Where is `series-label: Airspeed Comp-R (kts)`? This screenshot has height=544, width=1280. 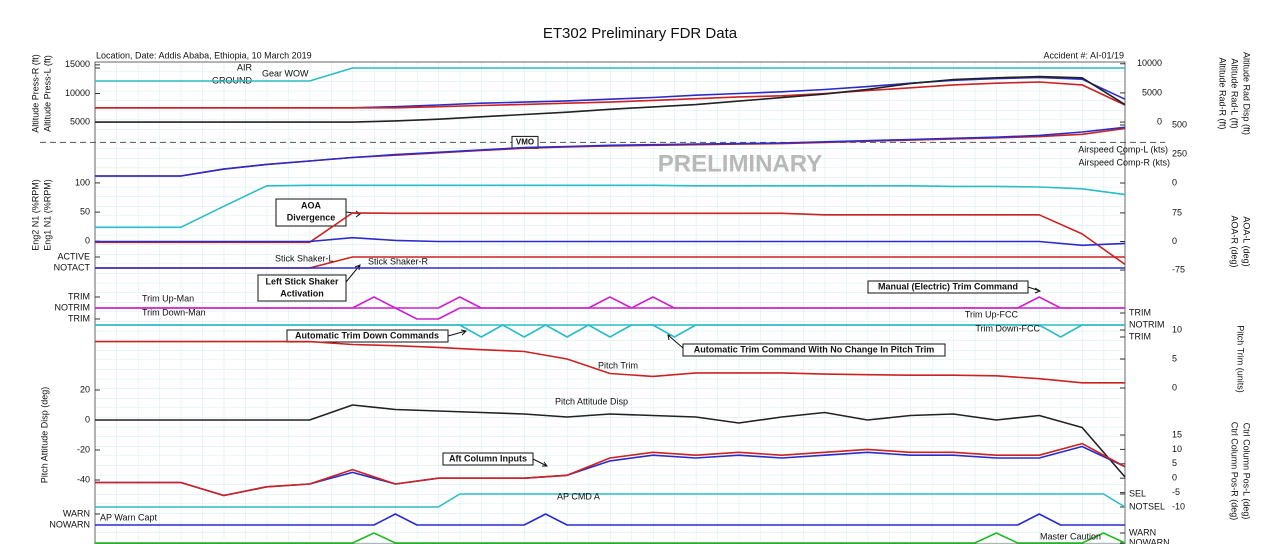 series-label: Airspeed Comp-R (kts) is located at coordinates (1124, 162).